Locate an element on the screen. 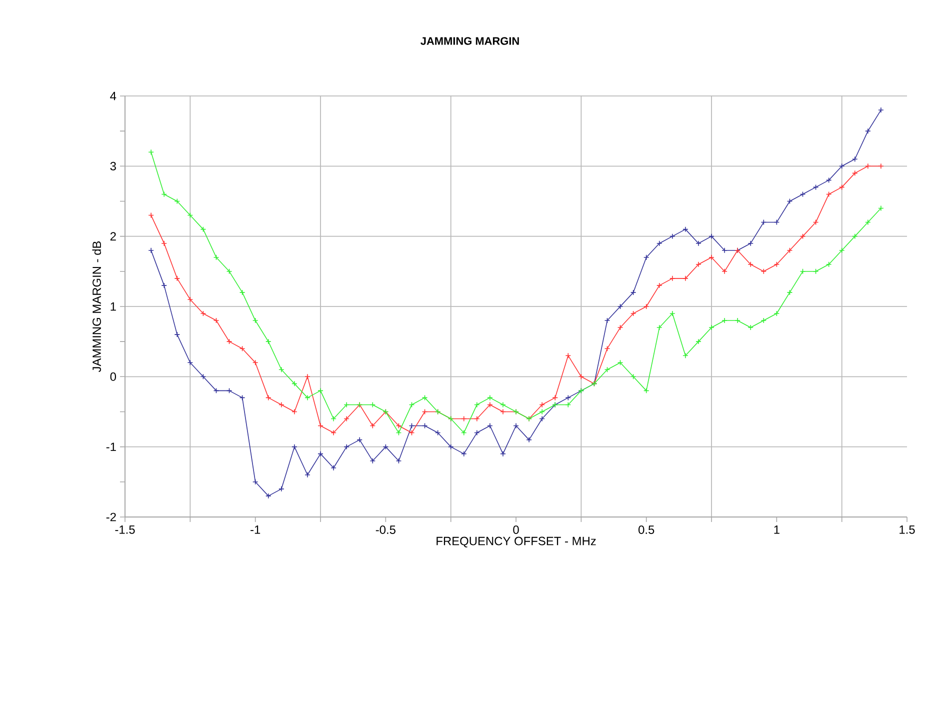 This screenshot has height=717, width=948. x-tick-label: -0.5 is located at coordinates (386, 530).